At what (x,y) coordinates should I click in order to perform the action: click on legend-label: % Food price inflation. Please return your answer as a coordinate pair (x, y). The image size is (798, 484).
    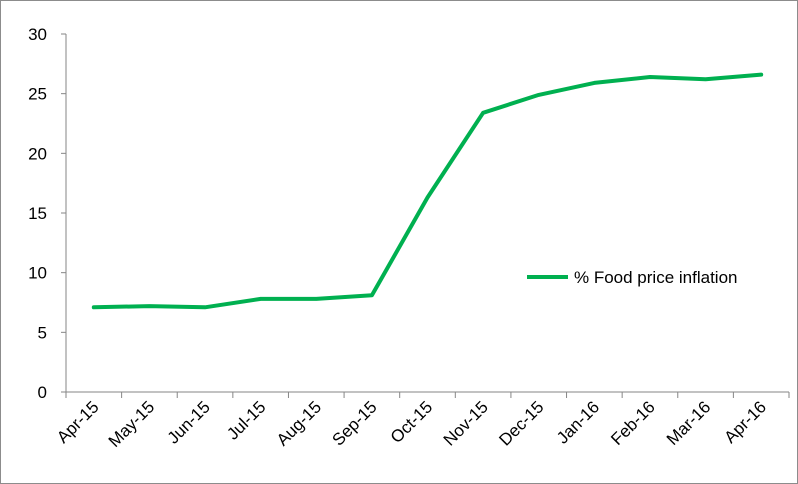
    Looking at the image, I should click on (655, 277).